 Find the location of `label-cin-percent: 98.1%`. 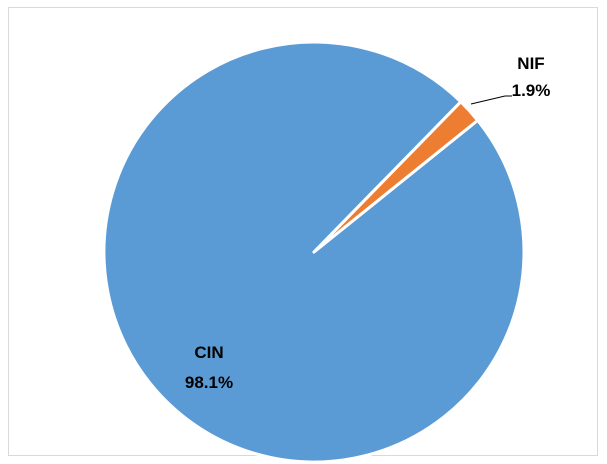

label-cin-percent: 98.1% is located at coordinates (209, 382).